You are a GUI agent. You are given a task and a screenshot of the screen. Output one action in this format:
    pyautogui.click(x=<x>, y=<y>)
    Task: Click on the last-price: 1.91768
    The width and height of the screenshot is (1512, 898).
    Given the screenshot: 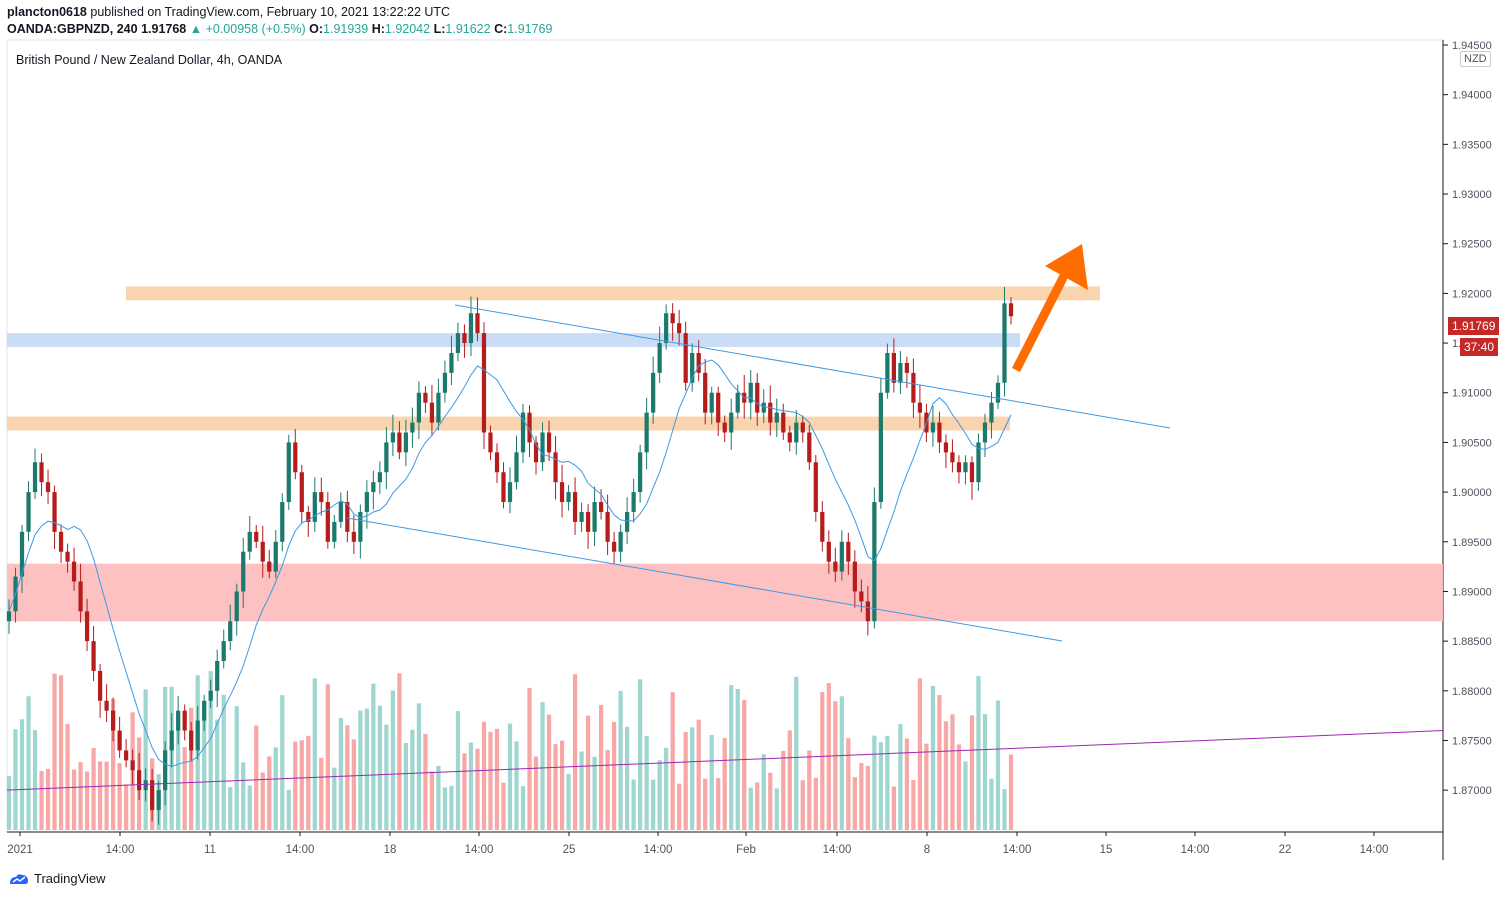 What is the action you would take?
    pyautogui.click(x=164, y=29)
    